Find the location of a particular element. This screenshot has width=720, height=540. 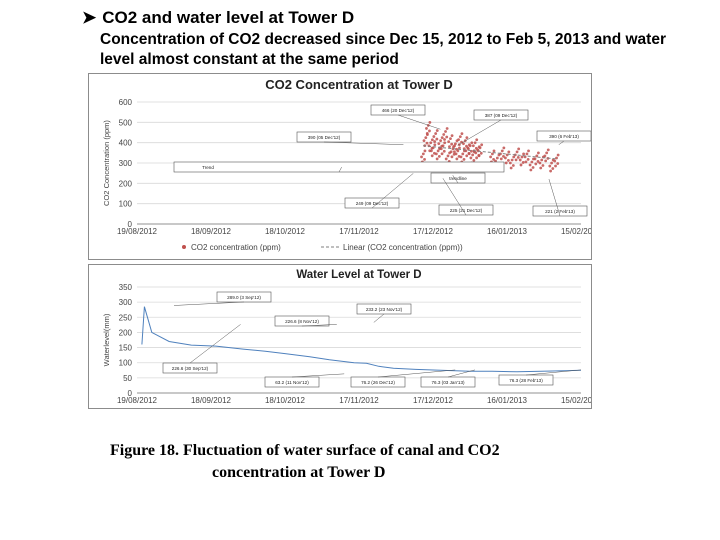

annotation-label: 226.6 (8 Nov'12) is located at coordinates (302, 321).